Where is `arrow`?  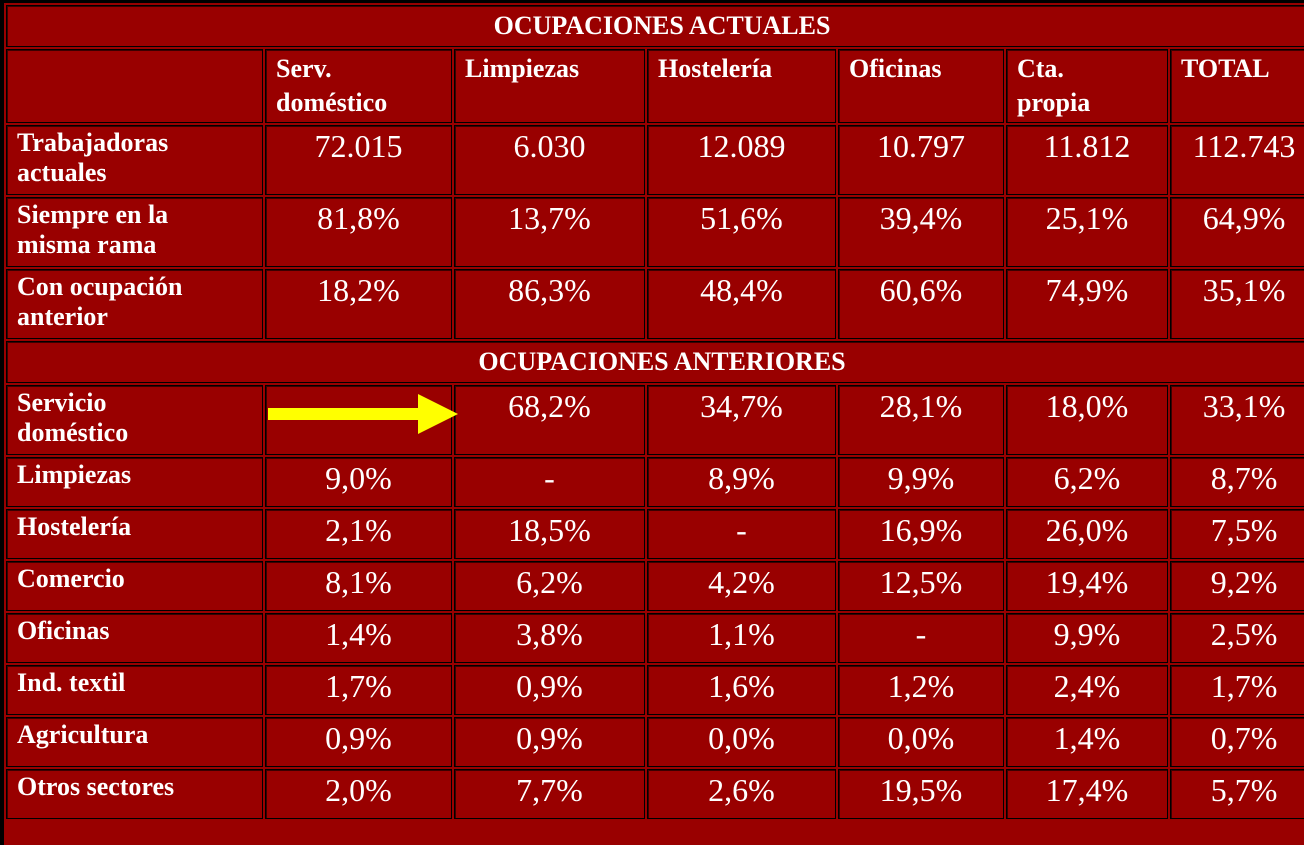 arrow is located at coordinates (363, 414).